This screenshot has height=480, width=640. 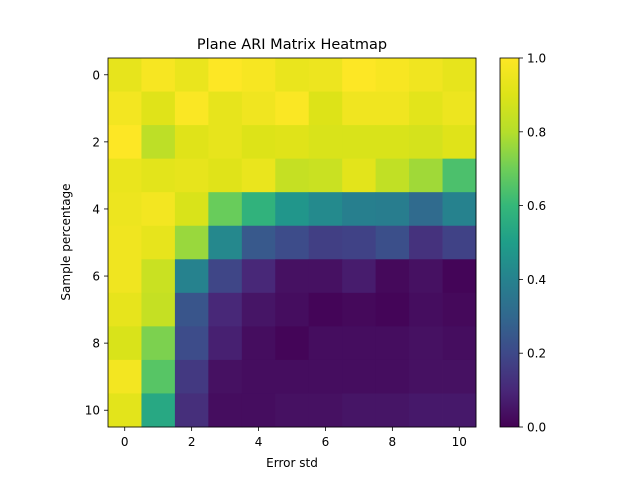 I want to click on tick-label: 0.8, so click(x=536, y=132).